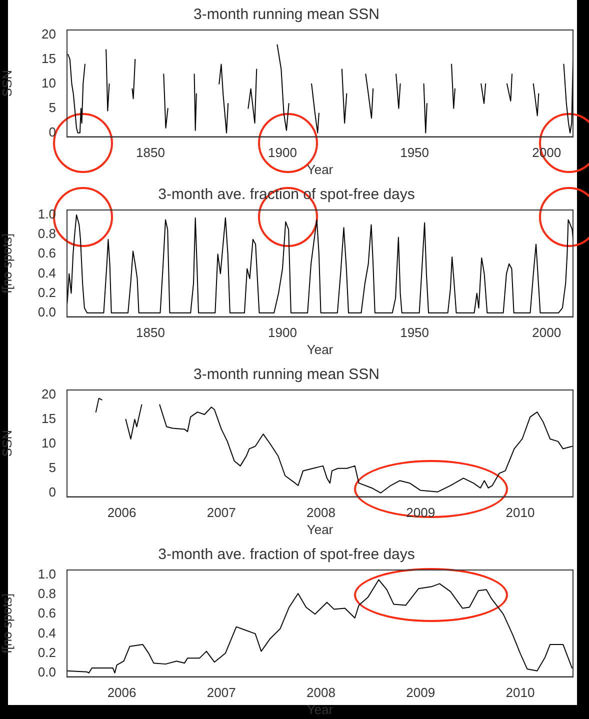 The height and width of the screenshot is (719, 589). What do you see at coordinates (286, 555) in the screenshot?
I see `chart-title: 3-month ave. fraction of spot-free days` at bounding box center [286, 555].